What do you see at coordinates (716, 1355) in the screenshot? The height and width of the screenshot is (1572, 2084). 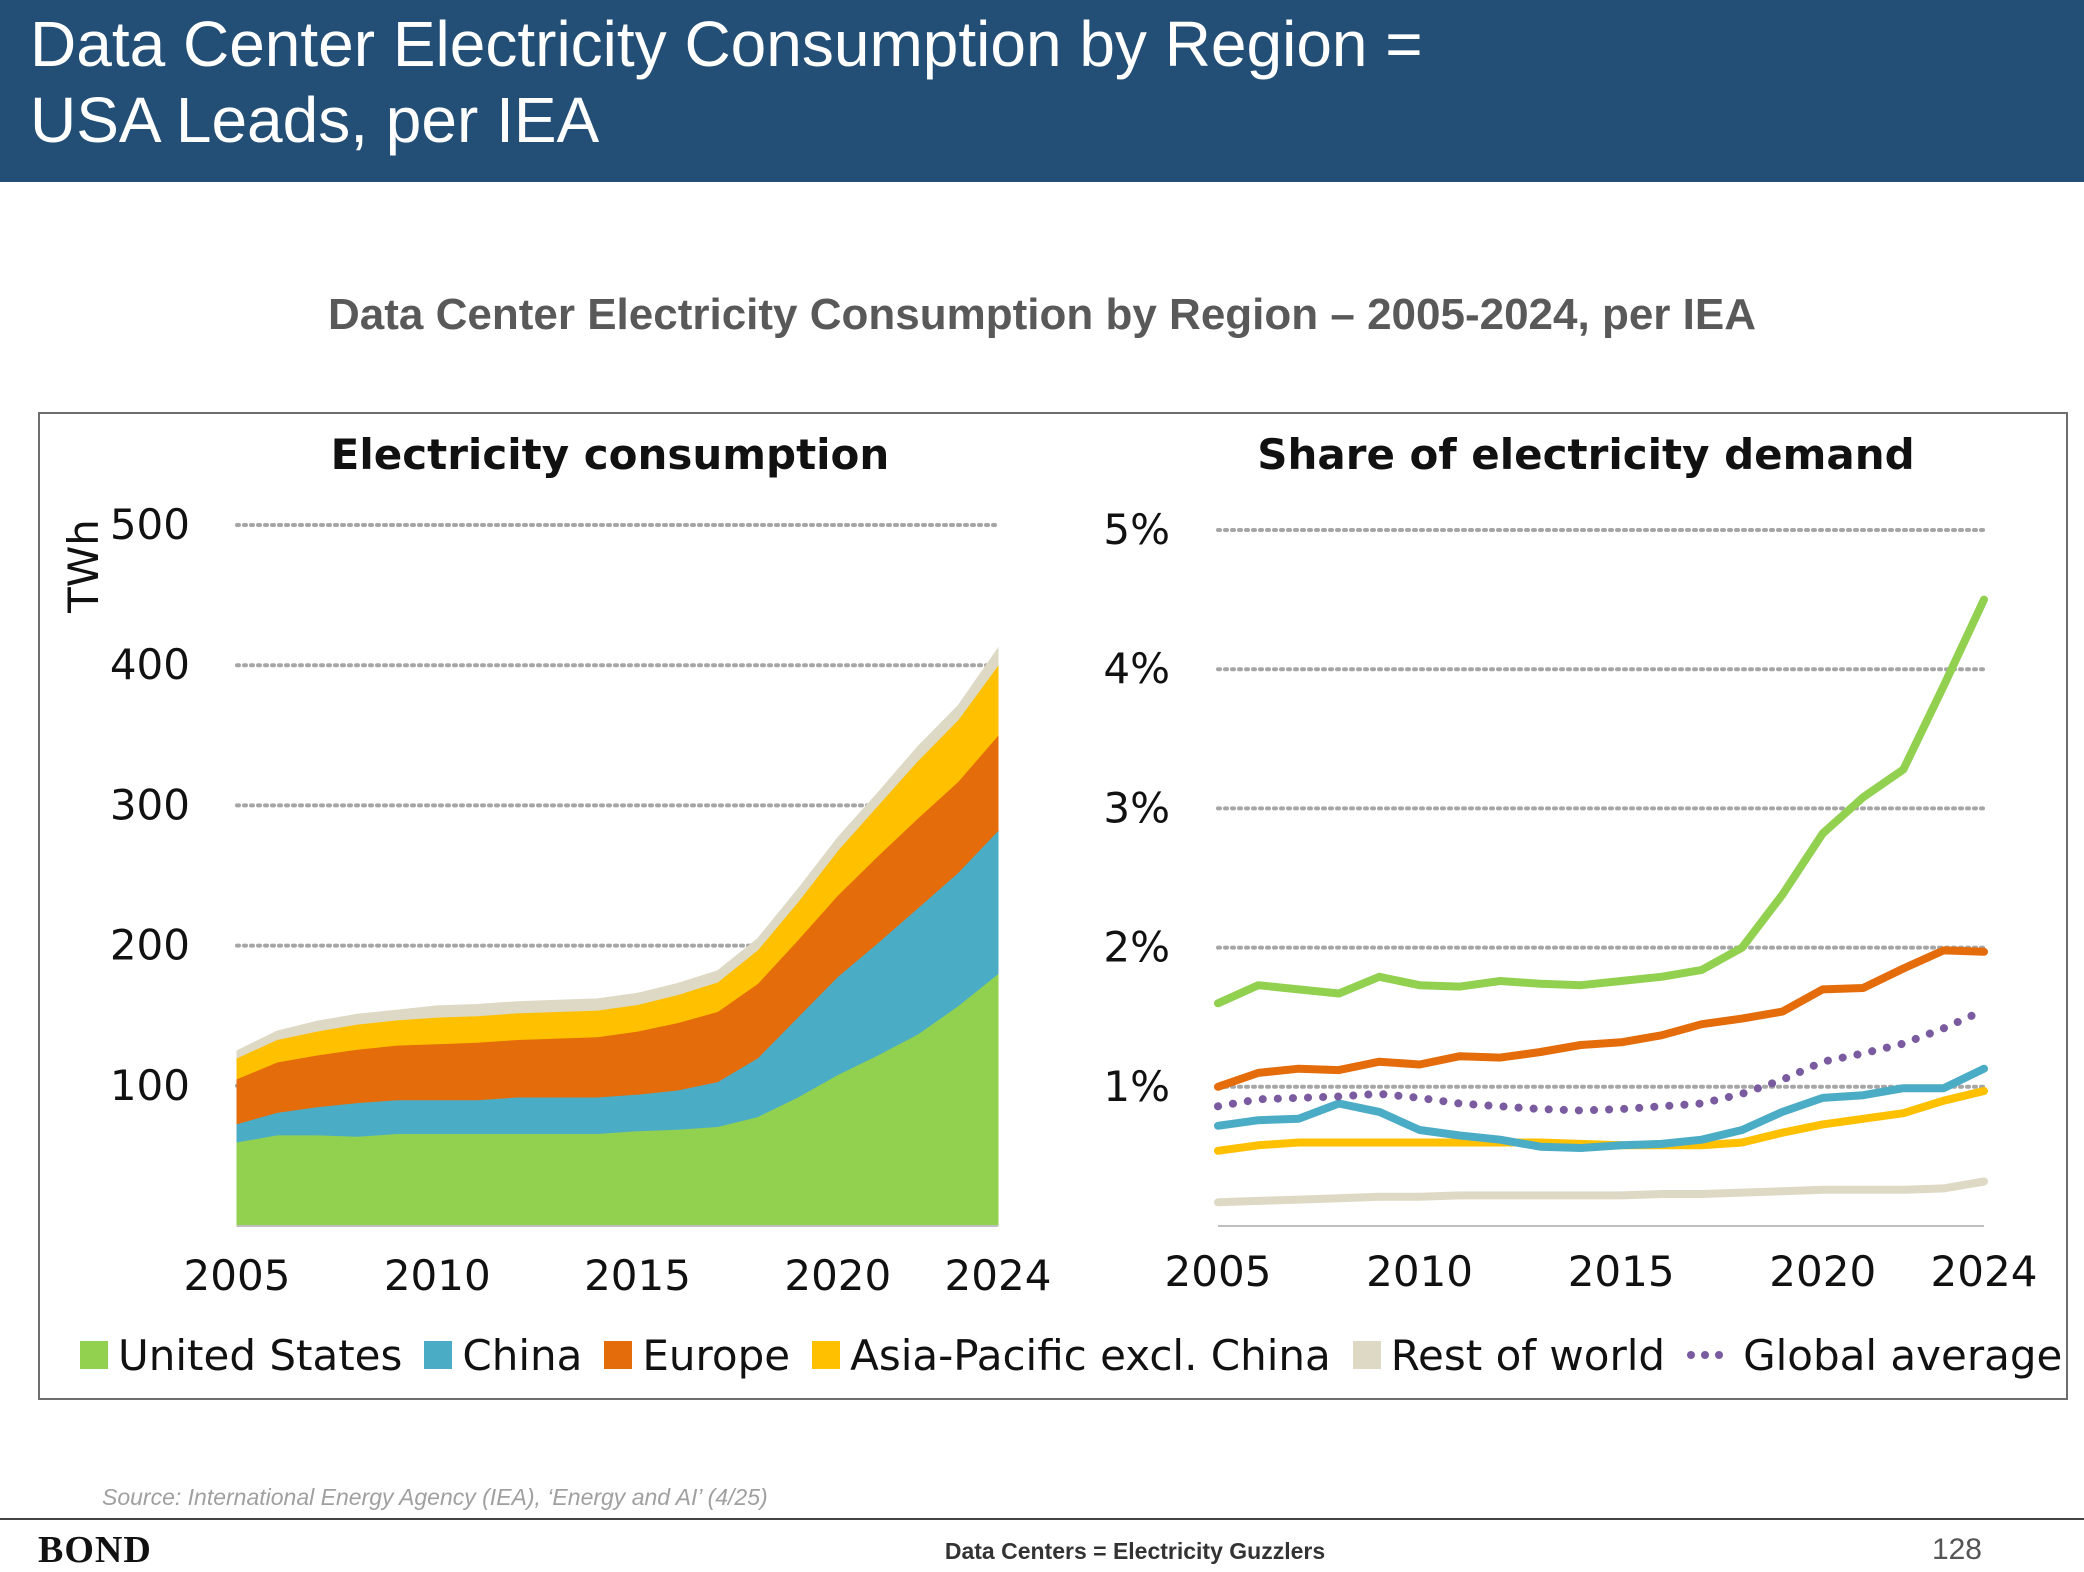 I see `legend-label: Europe` at bounding box center [716, 1355].